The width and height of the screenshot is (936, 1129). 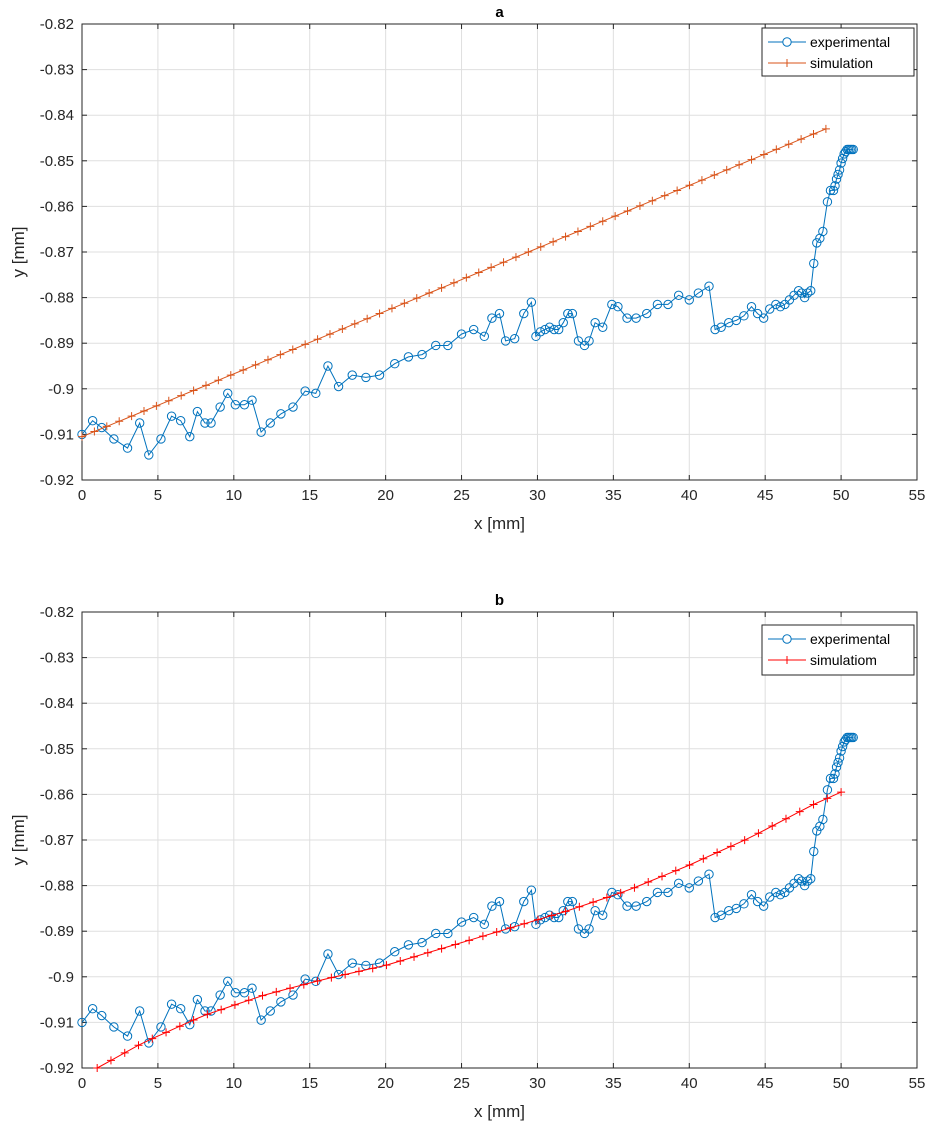 What do you see at coordinates (850, 42) in the screenshot?
I see `legend-label-experimental: experimental` at bounding box center [850, 42].